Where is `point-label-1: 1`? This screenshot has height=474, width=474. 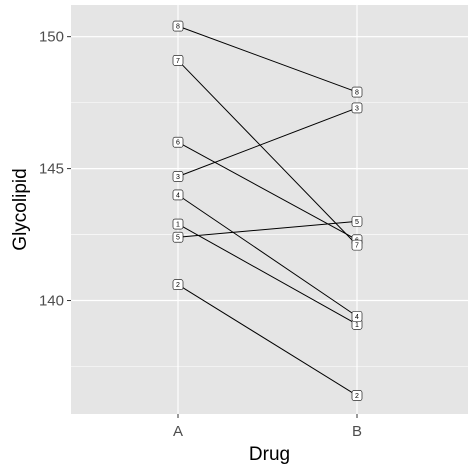 point-label-1: 1 is located at coordinates (178, 224).